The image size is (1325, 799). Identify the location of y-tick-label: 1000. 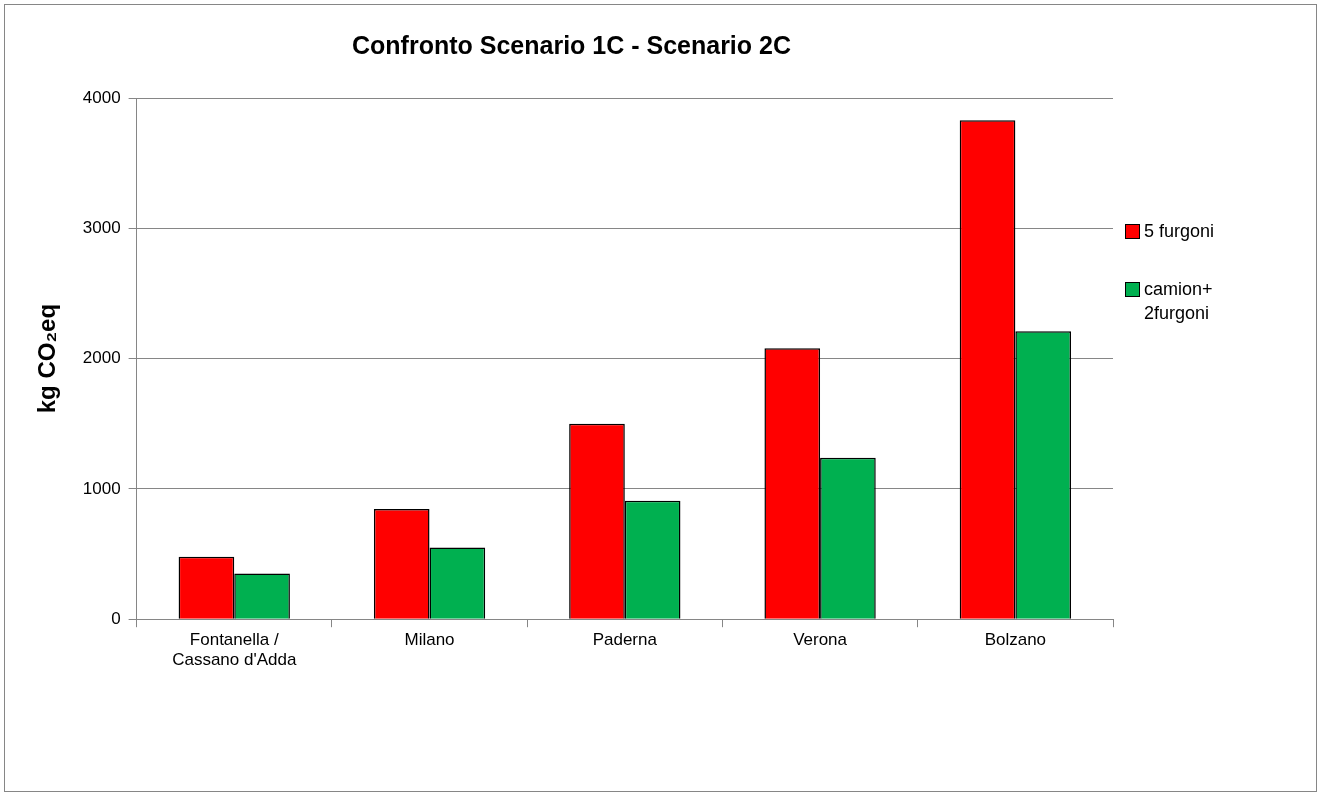
(101, 488).